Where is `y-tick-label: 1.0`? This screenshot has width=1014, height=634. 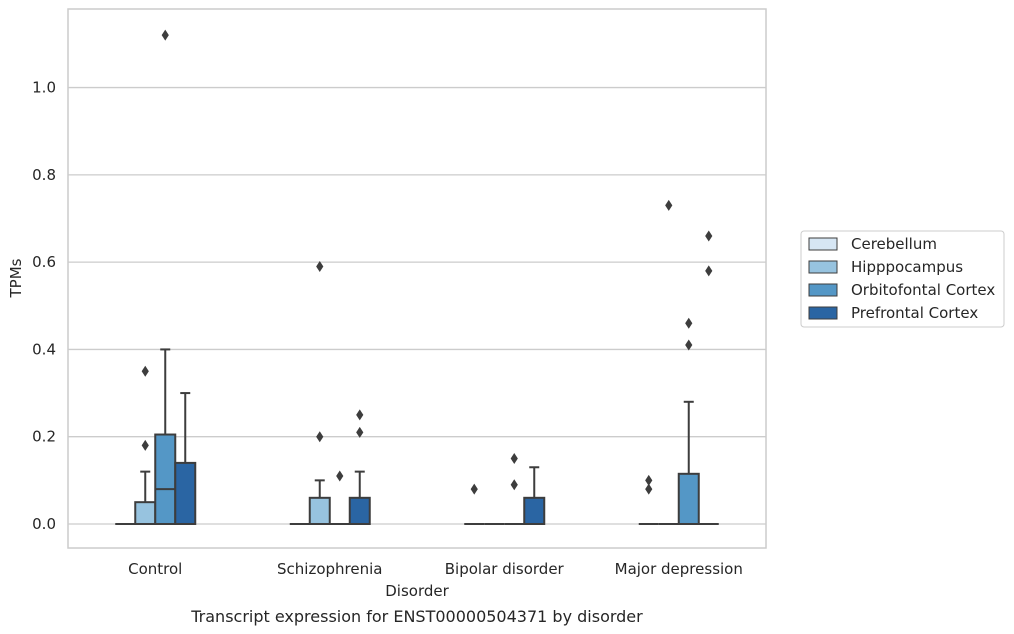 y-tick-label: 1.0 is located at coordinates (44, 88).